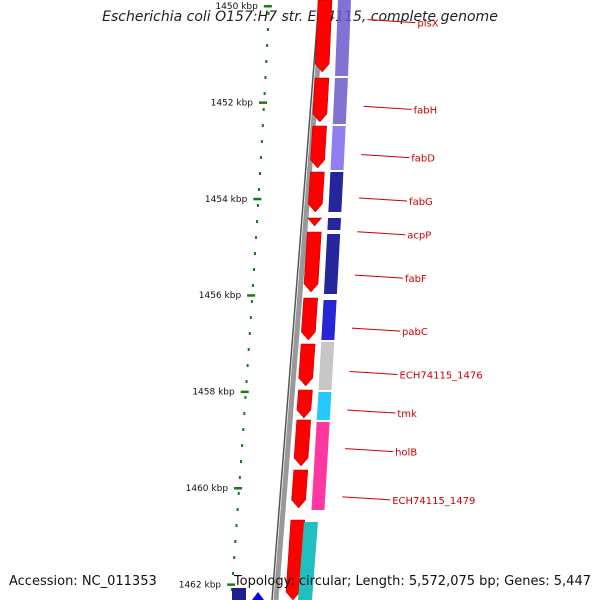 This screenshot has width=600, height=600. Describe the element at coordinates (200, 585) in the screenshot. I see `ruler-label-1462: 1462 kbp` at that location.